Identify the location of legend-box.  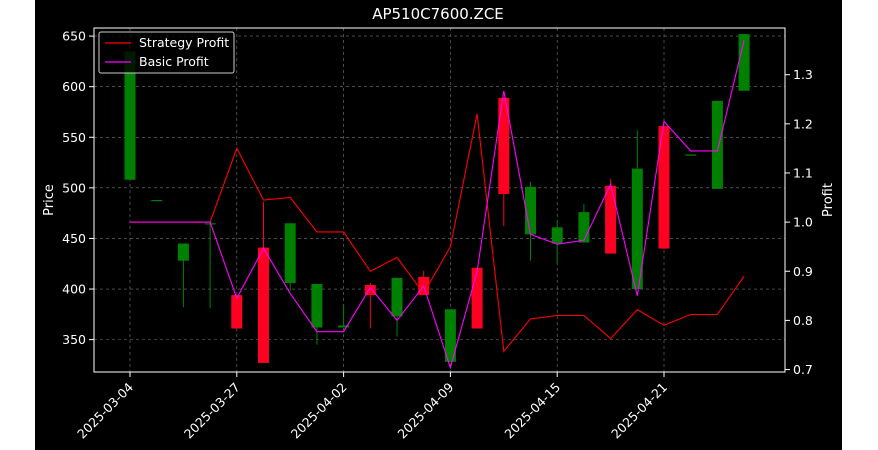
(166, 52).